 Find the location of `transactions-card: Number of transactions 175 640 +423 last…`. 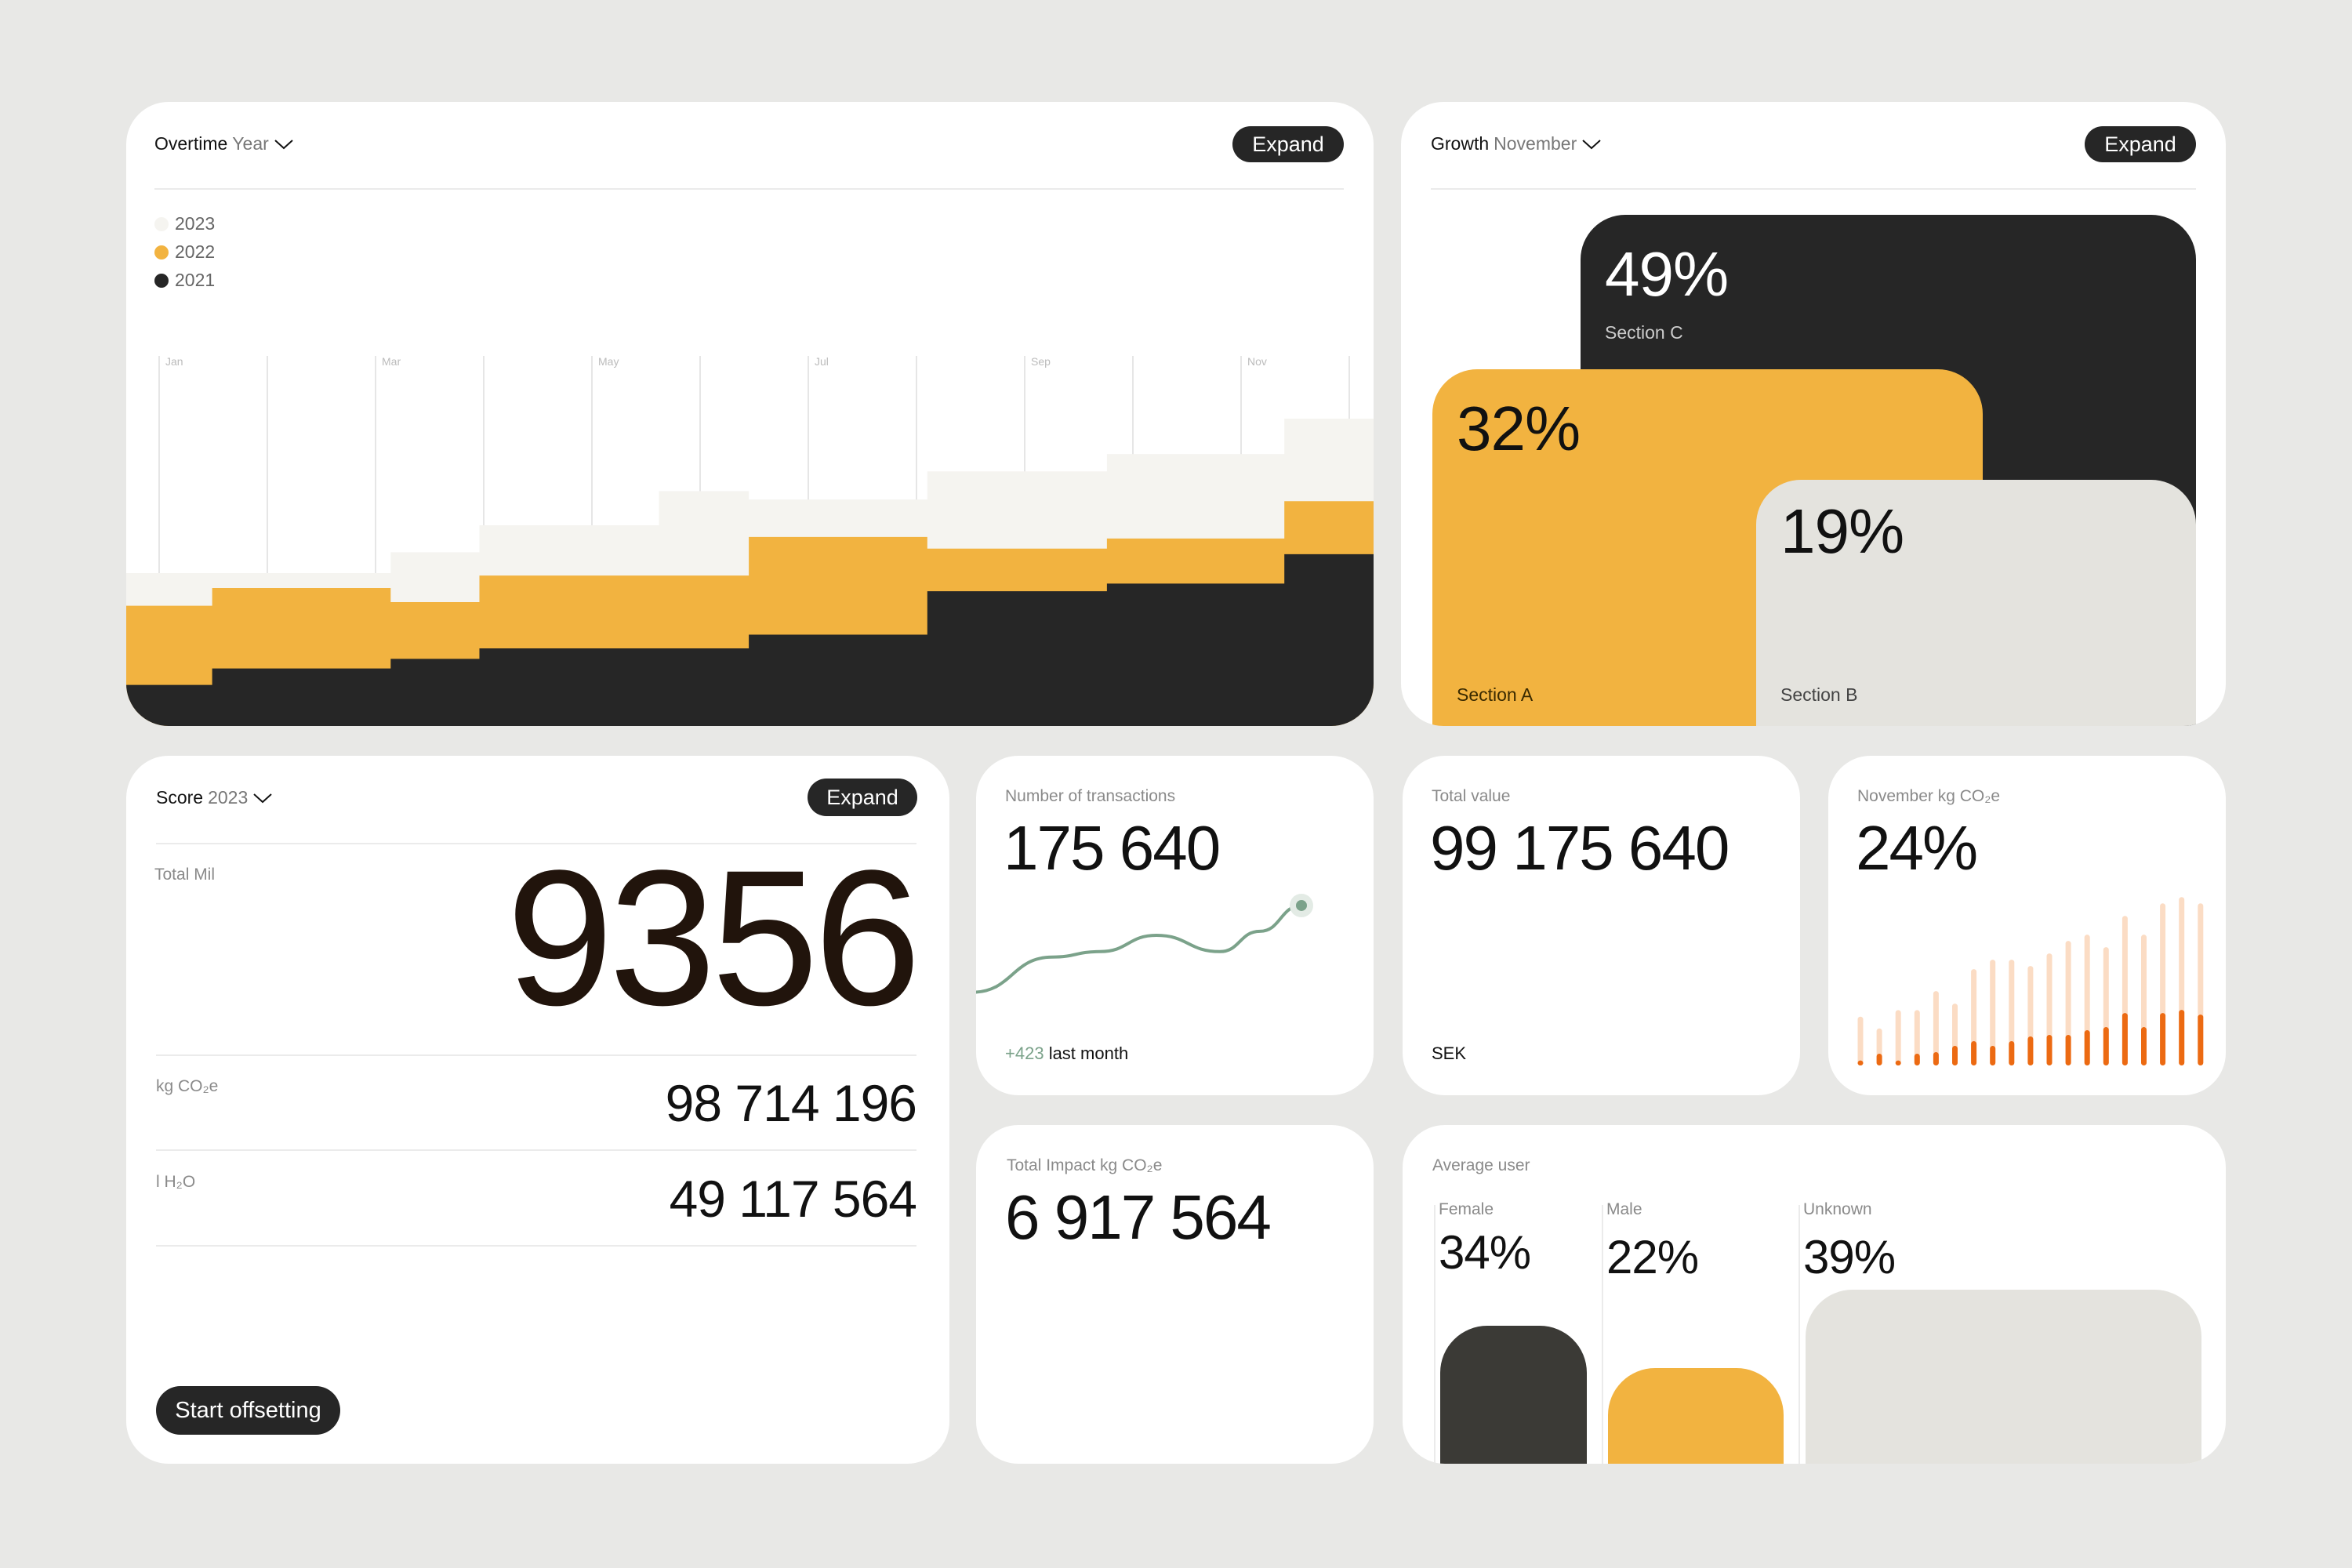

transactions-card: Number of transactions 175 640 +423 last… is located at coordinates (1175, 926).